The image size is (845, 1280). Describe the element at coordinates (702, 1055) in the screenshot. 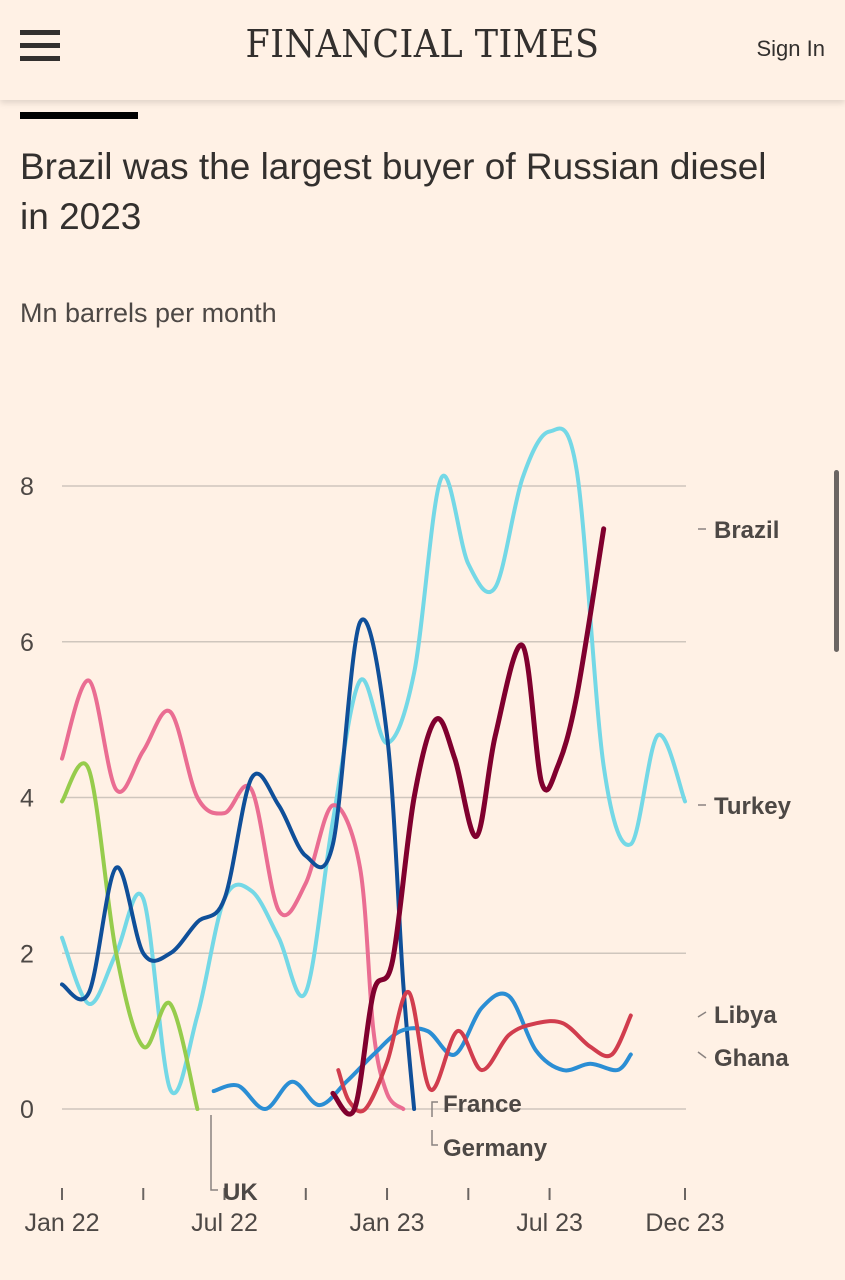

I see `leader-line-ghana` at that location.